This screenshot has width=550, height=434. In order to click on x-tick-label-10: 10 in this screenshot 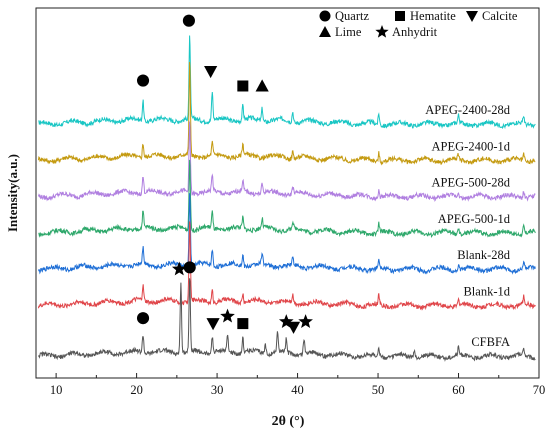, I will do `click(56, 390)`.